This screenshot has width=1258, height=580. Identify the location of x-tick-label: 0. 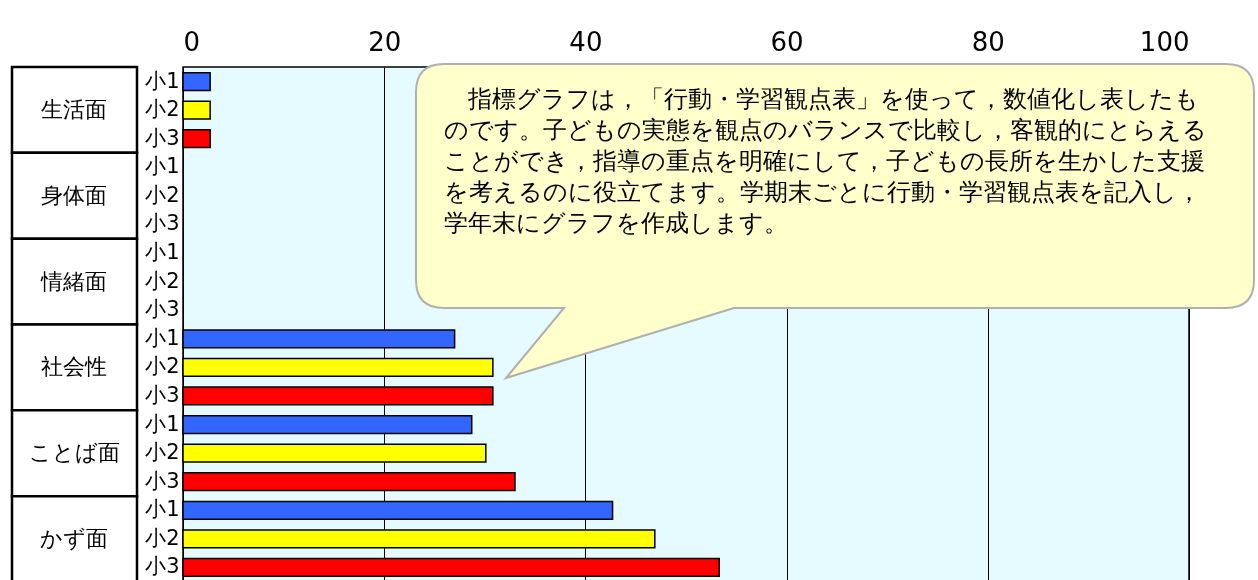
(192, 41).